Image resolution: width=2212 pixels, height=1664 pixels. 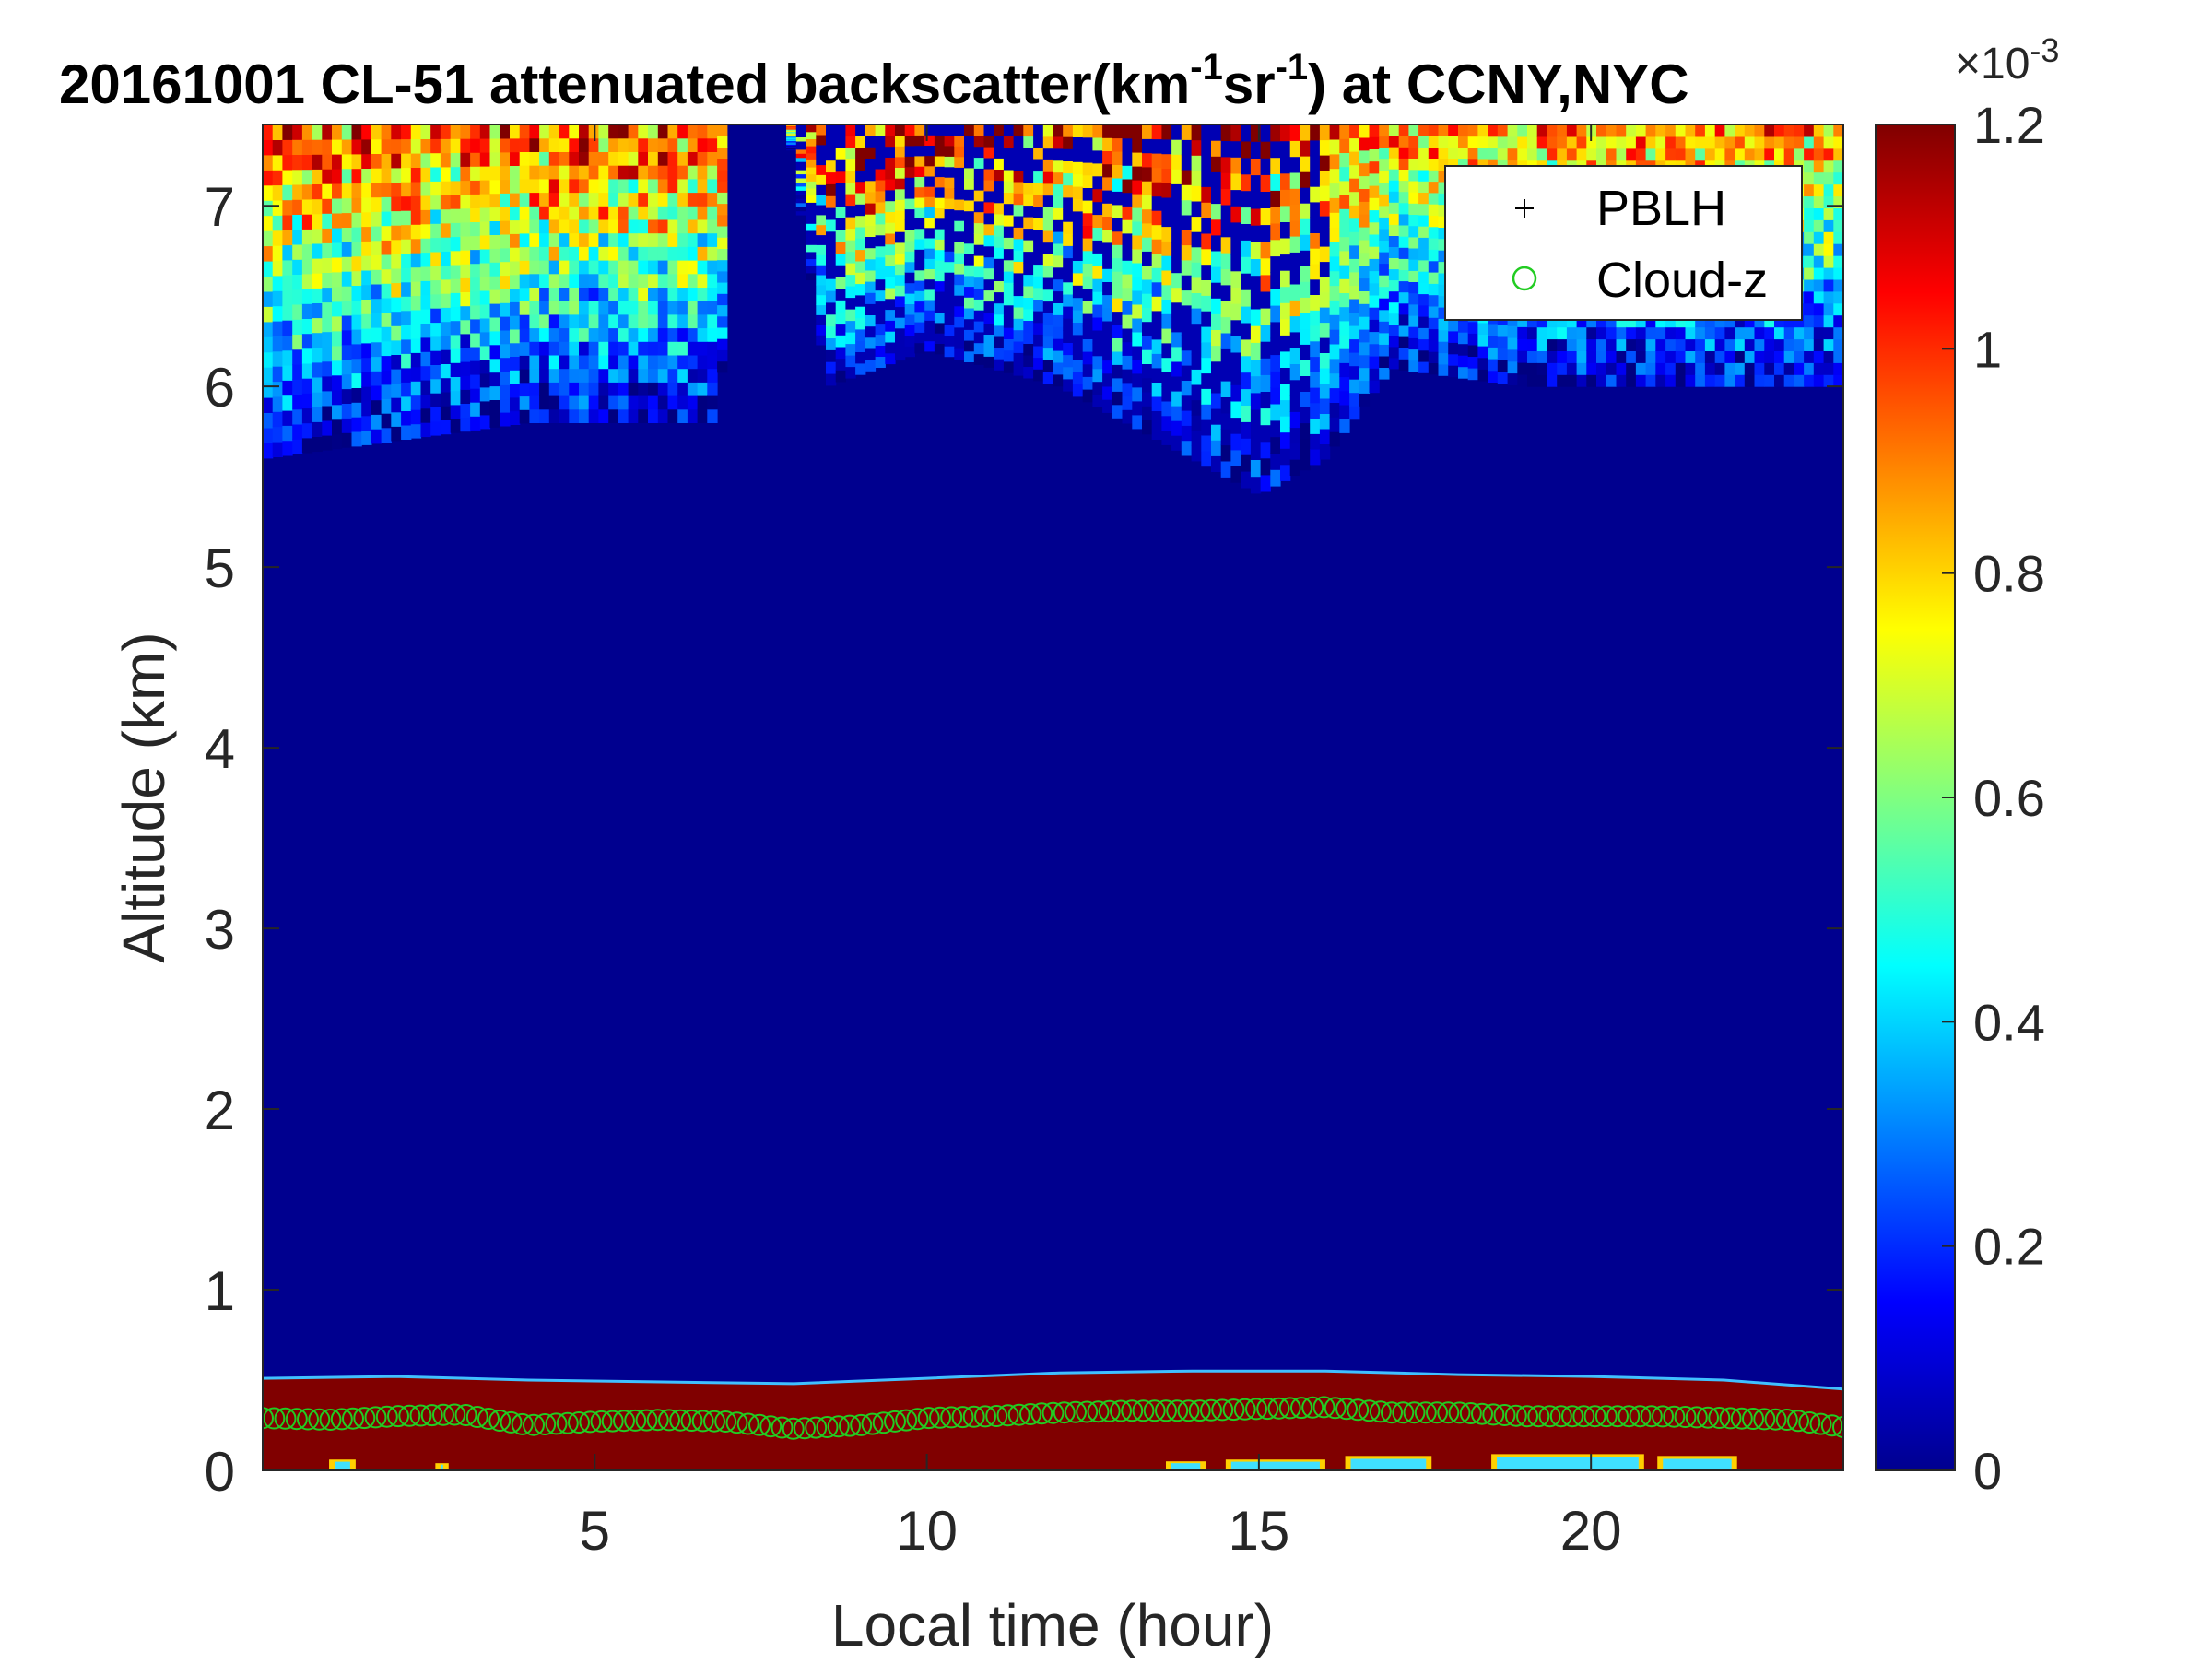 What do you see at coordinates (220, 388) in the screenshot?
I see `y-tick-label: 6` at bounding box center [220, 388].